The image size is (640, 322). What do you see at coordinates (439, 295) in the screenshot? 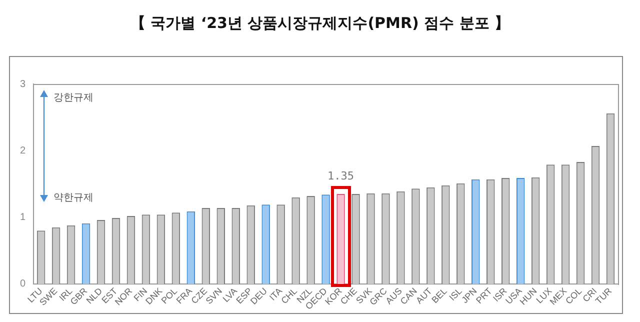
I see `x-tick-label: BEL` at bounding box center [439, 295].